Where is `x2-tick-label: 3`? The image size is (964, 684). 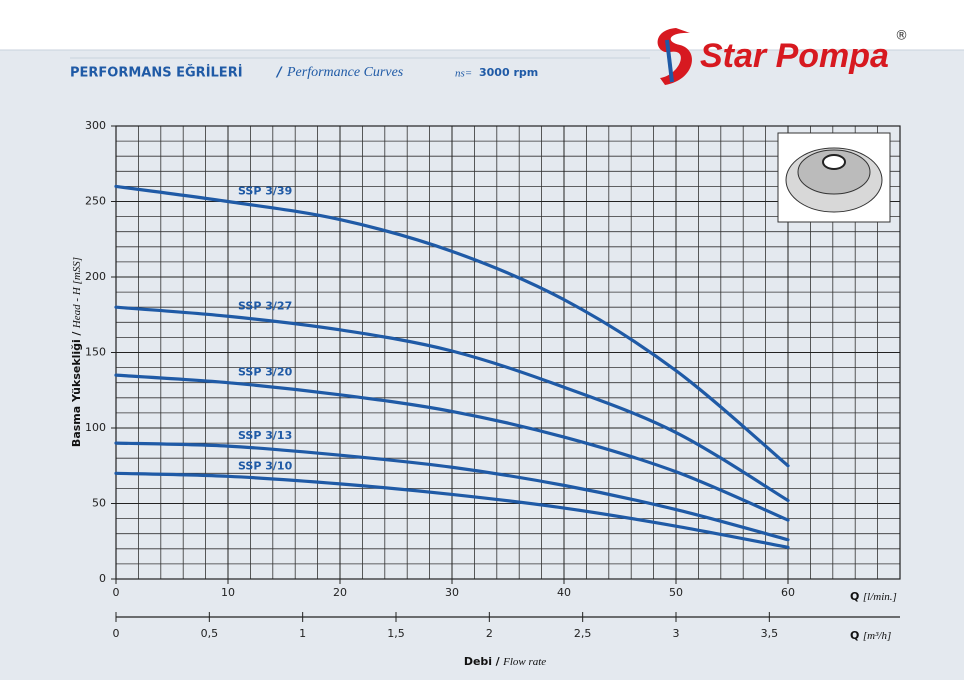
x2-tick-label: 3 is located at coordinates (676, 633).